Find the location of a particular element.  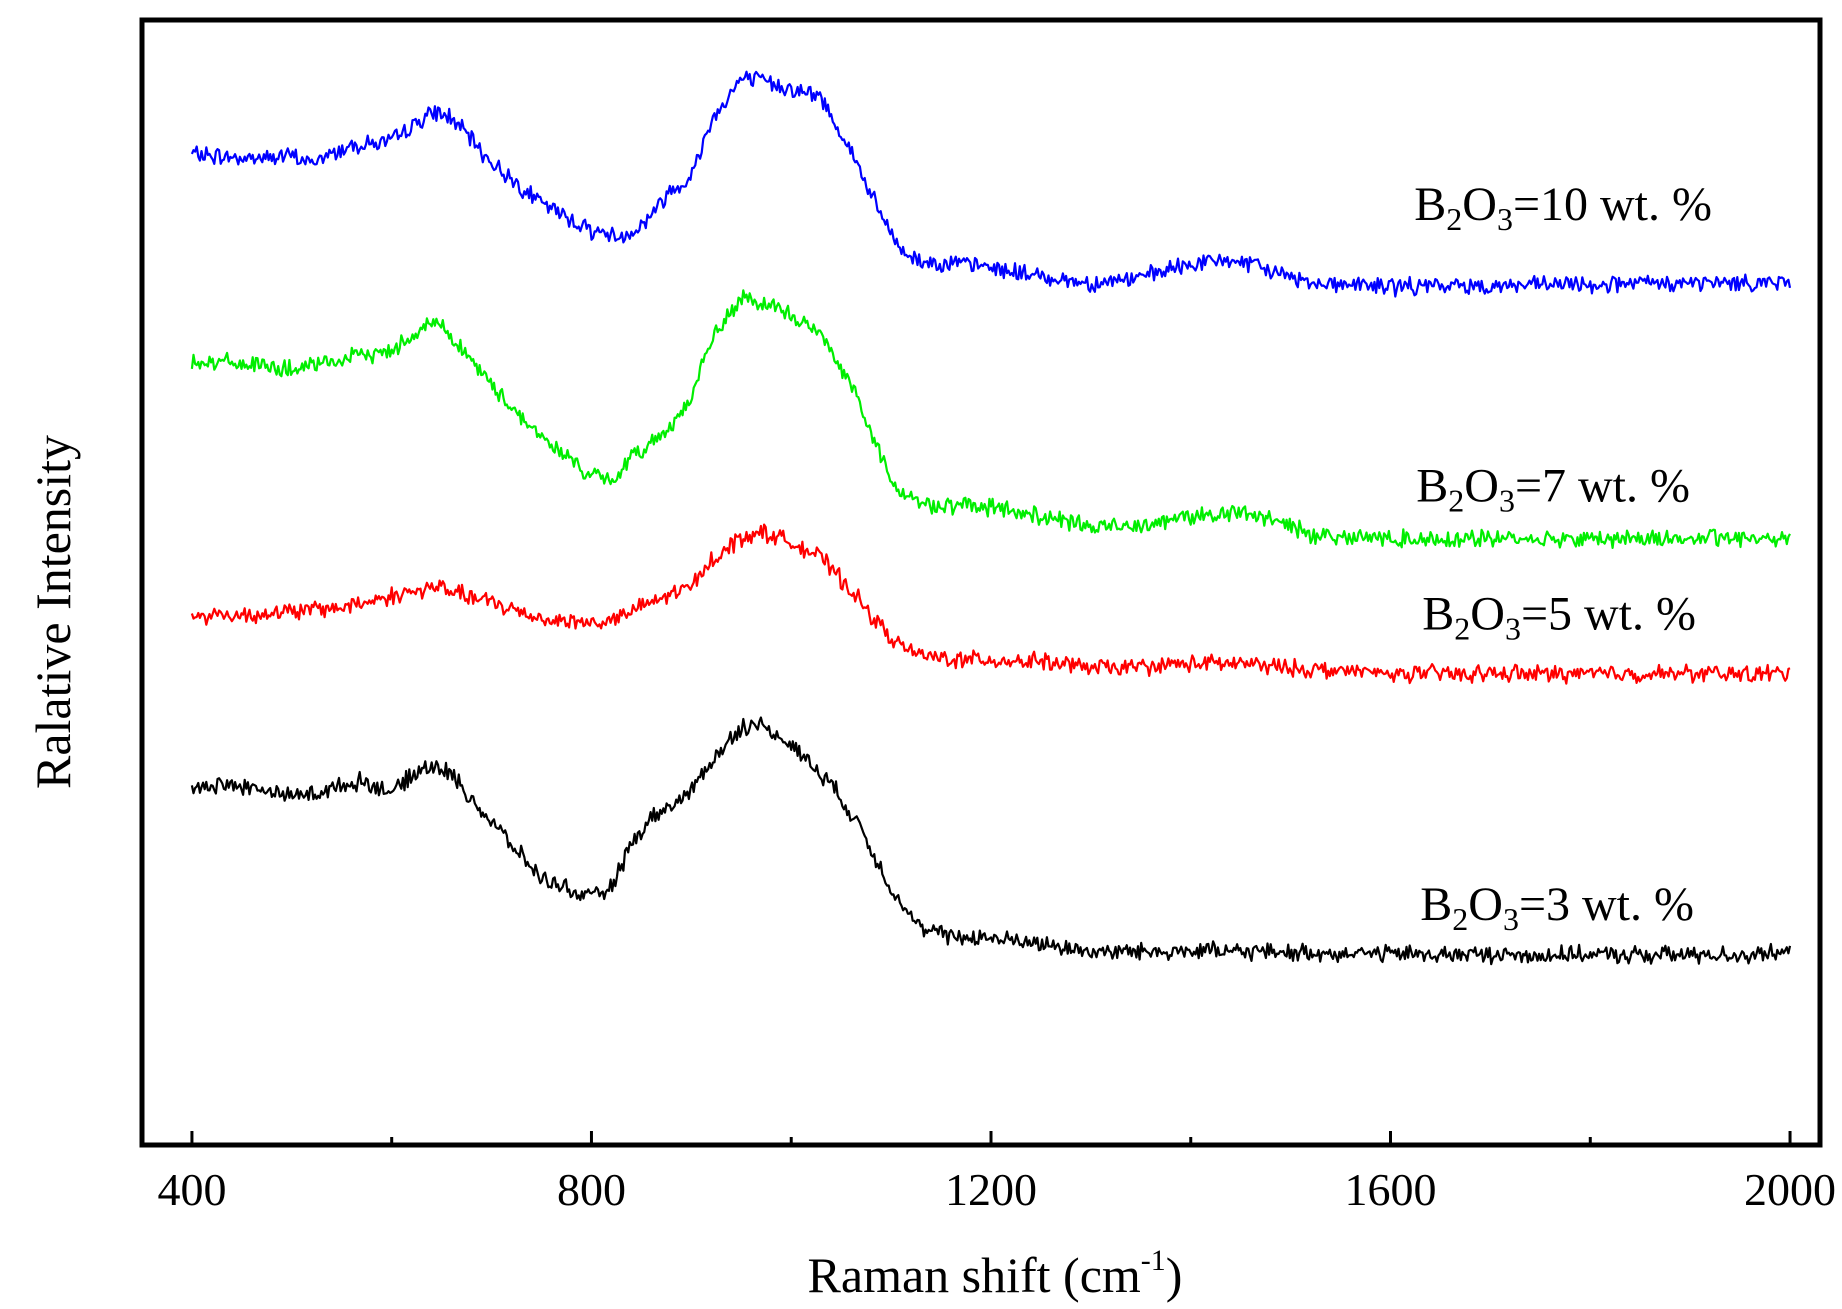

series-label-2: B2O3=7 wt. % is located at coordinates (1553, 489).